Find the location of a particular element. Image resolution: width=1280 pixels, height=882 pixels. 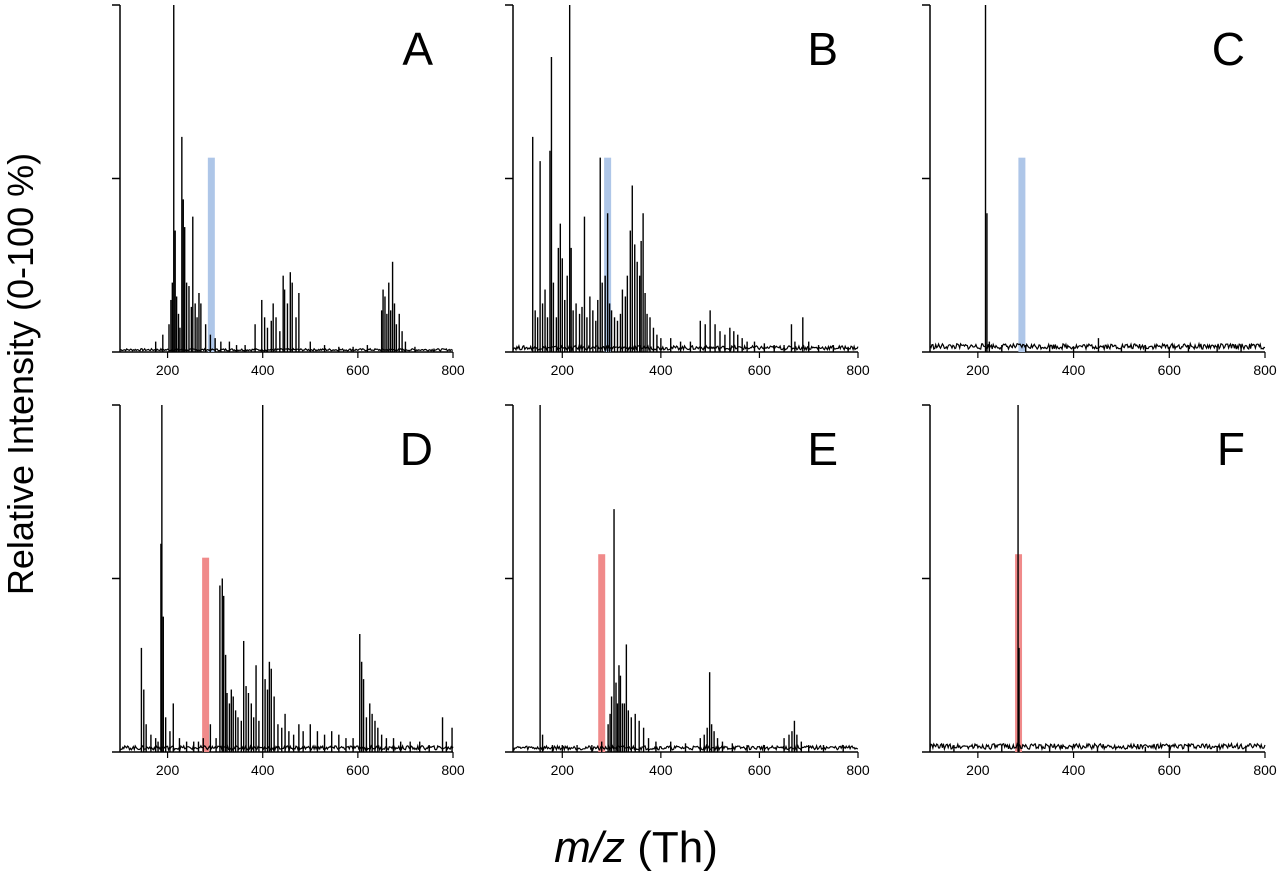

panel-letter: D is located at coordinates (416, 449).